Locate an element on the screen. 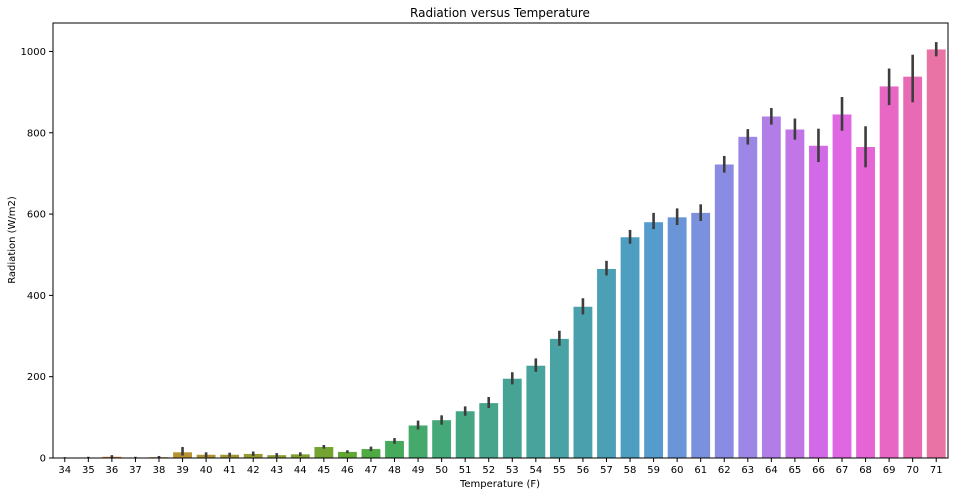 Image resolution: width=953 pixels, height=496 pixels. x-tick-label: 53 is located at coordinates (512, 470).